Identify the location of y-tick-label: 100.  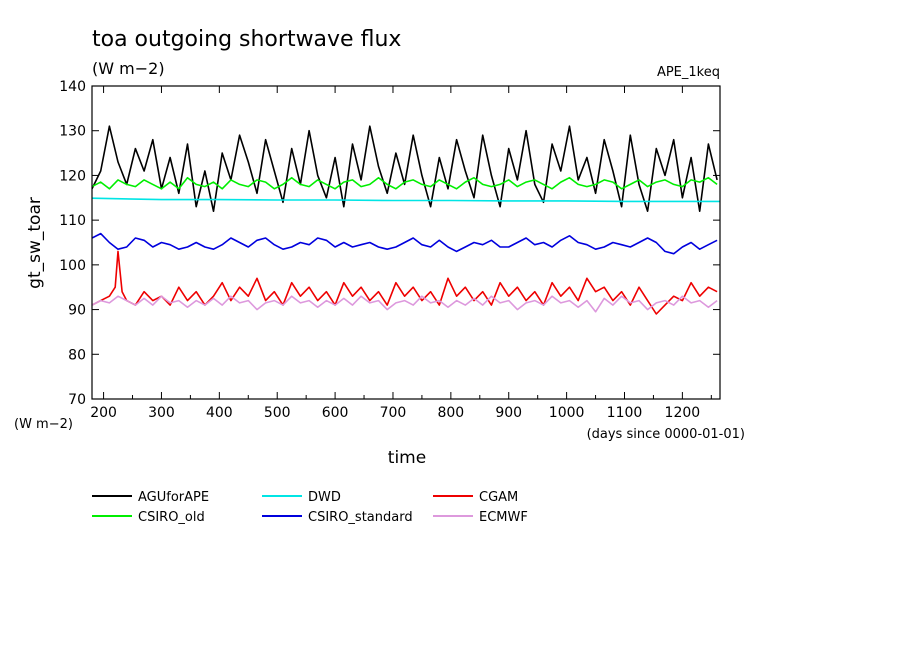
(72, 266).